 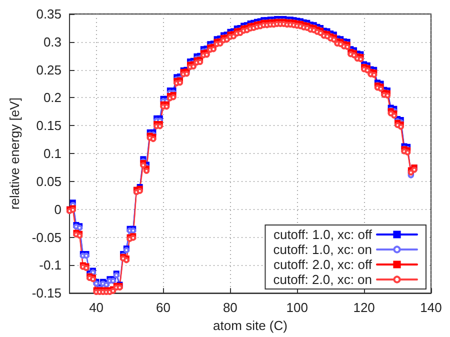 What do you see at coordinates (52, 98) in the screenshot?
I see `y-tick-label: 0.2` at bounding box center [52, 98].